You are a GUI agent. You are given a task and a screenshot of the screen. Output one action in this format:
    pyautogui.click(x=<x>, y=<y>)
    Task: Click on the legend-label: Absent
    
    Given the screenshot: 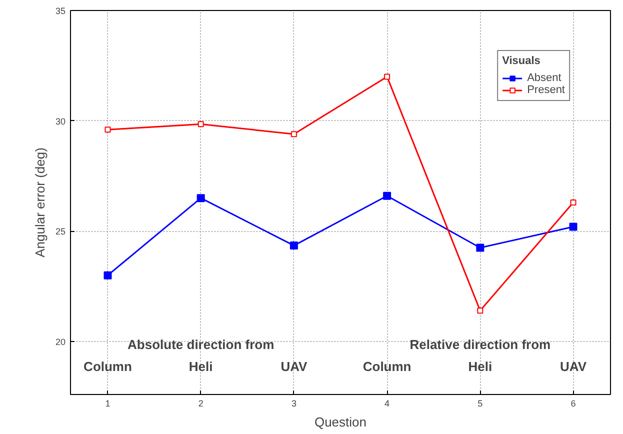 What is the action you would take?
    pyautogui.click(x=544, y=78)
    